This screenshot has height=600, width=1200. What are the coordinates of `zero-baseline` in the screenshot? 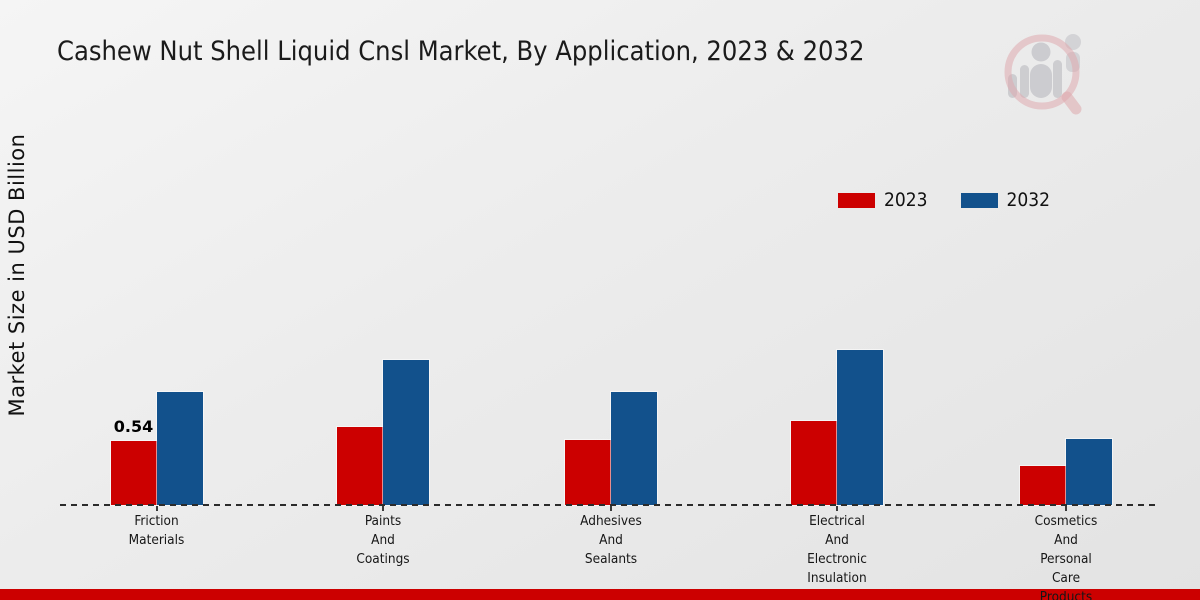 It's located at (609, 505).